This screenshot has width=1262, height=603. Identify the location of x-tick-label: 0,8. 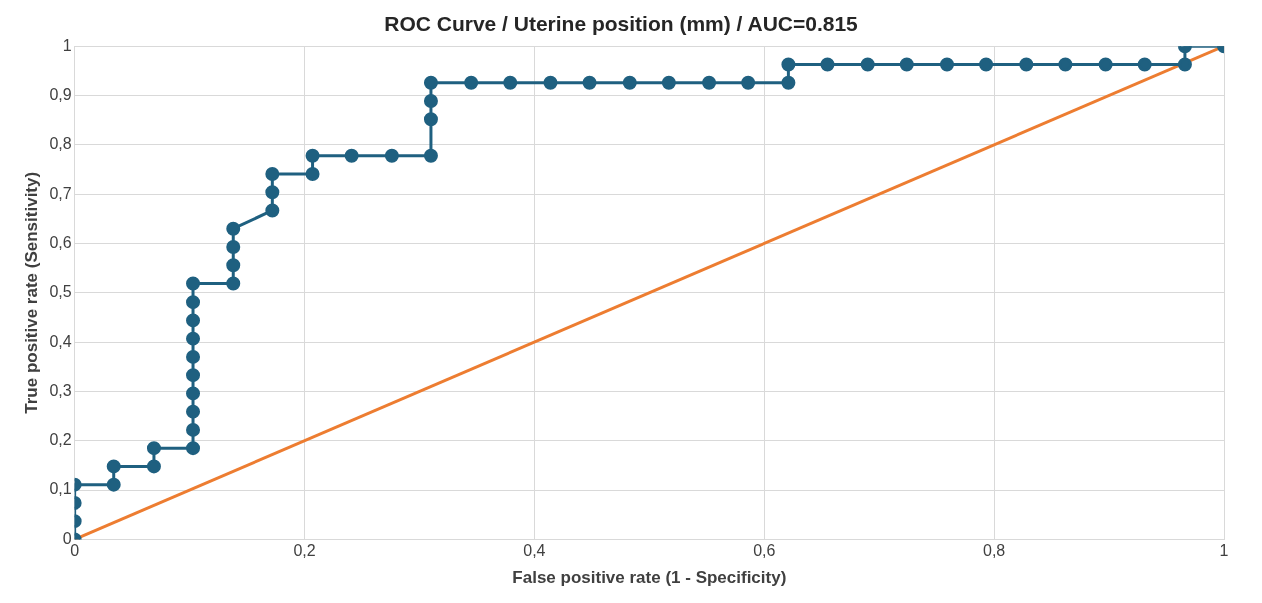
(994, 551).